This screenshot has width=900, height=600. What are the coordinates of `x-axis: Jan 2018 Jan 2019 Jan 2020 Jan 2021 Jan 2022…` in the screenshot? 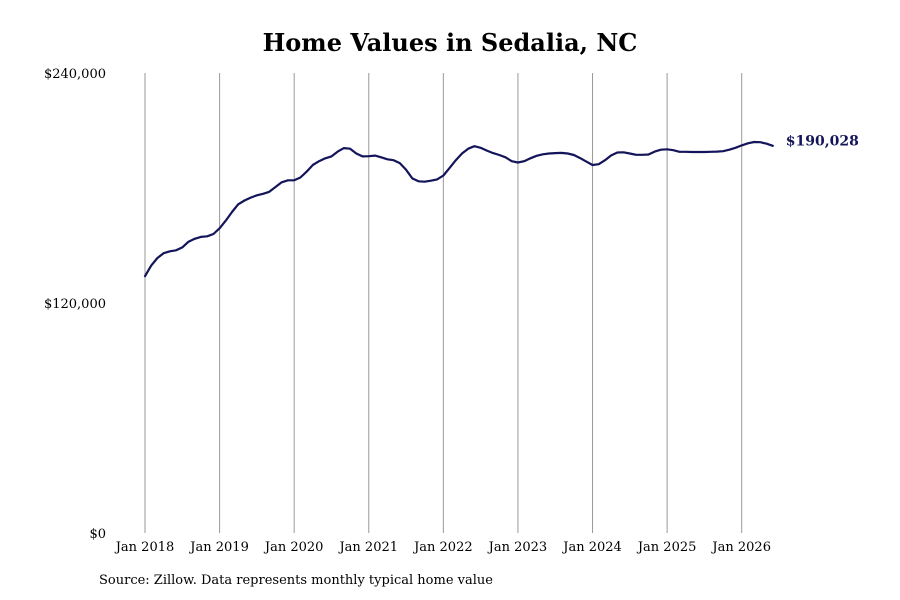 It's located at (442, 547).